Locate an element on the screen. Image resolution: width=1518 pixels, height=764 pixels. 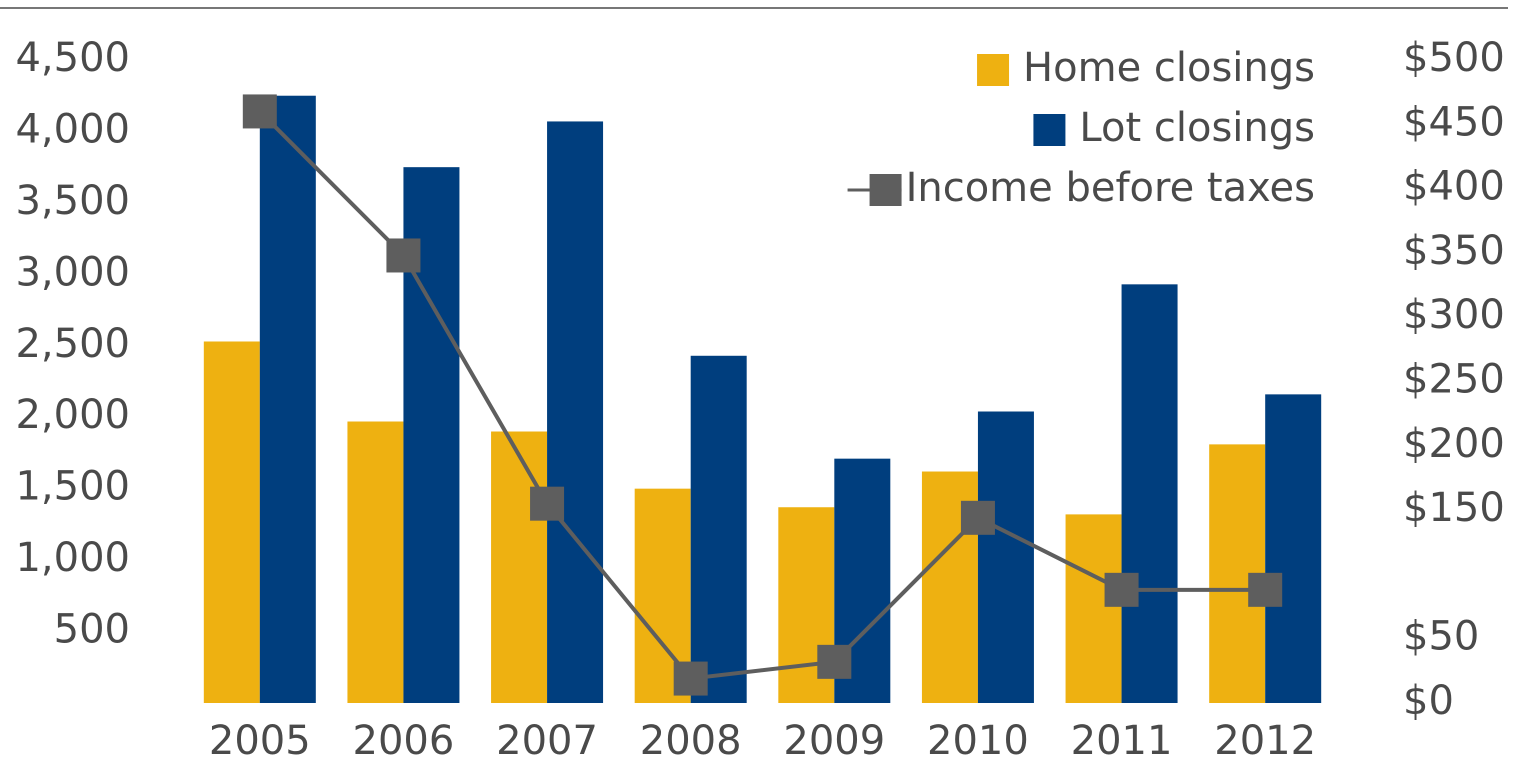
y-tick-label: 3,500 is located at coordinates (72, 201).